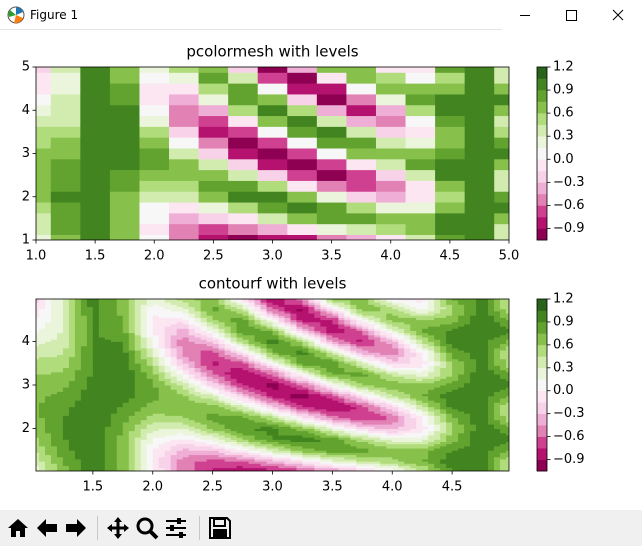 The height and width of the screenshot is (546, 642). What do you see at coordinates (213, 256) in the screenshot?
I see `x-tick-label: 2.5` at bounding box center [213, 256].